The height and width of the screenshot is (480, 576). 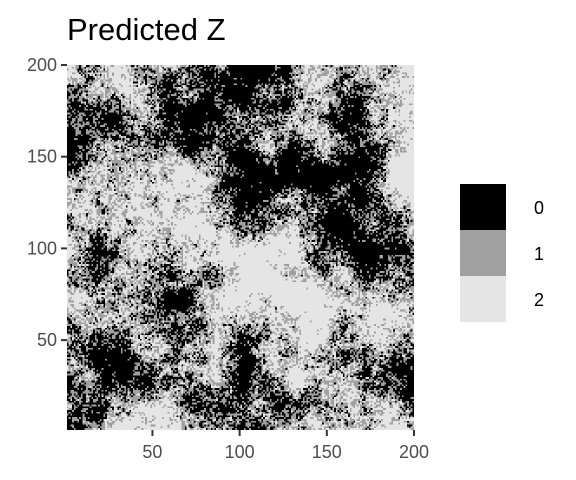 I want to click on x-tick-label: 150, so click(x=327, y=452).